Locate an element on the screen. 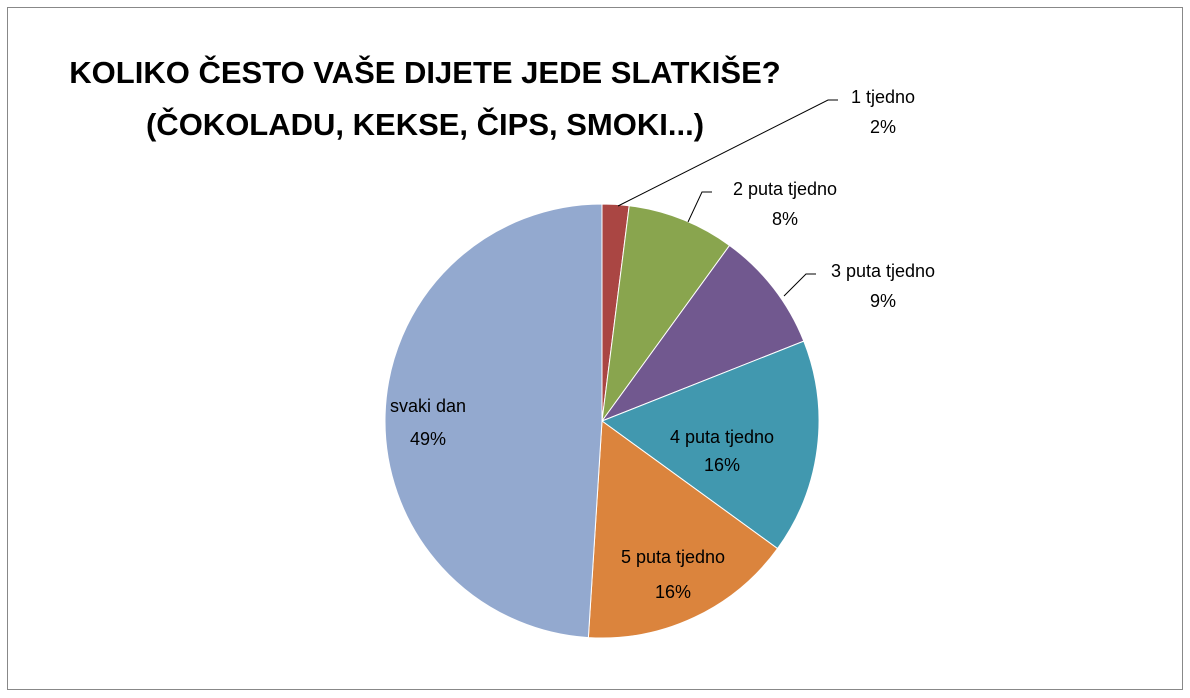  data-label-value: 8% is located at coordinates (785, 219).